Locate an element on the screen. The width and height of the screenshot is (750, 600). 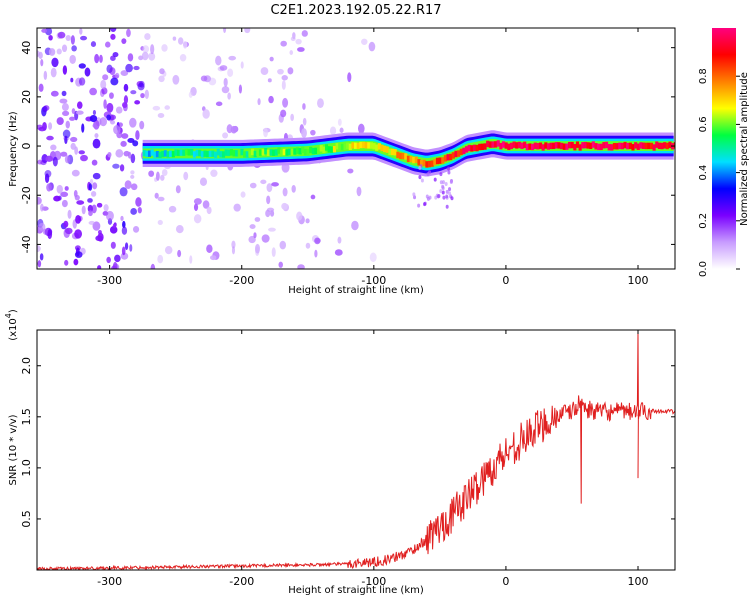
colorbar-tick-label: 0.4 is located at coordinates (703, 173).